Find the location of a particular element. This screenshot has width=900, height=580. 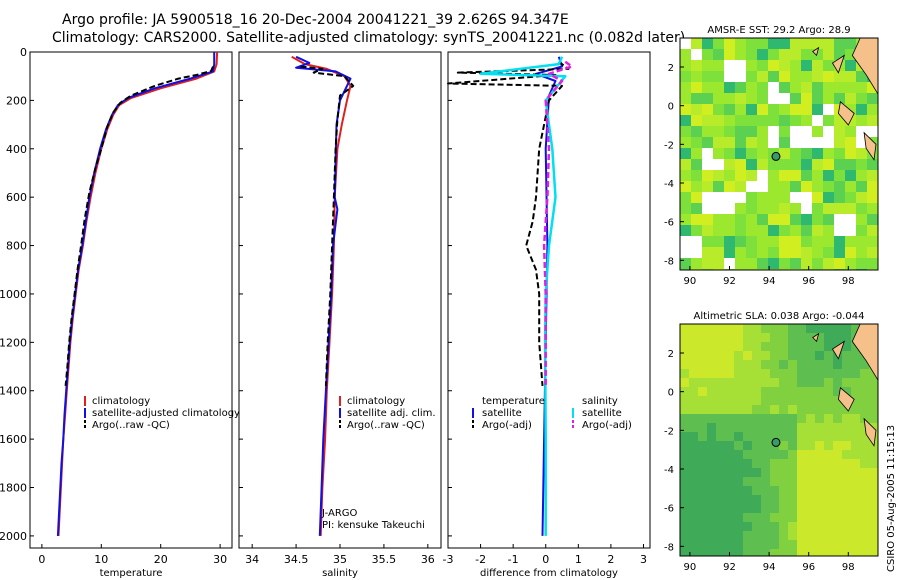

temperature-ytick-label: 1800 is located at coordinates (13, 488).